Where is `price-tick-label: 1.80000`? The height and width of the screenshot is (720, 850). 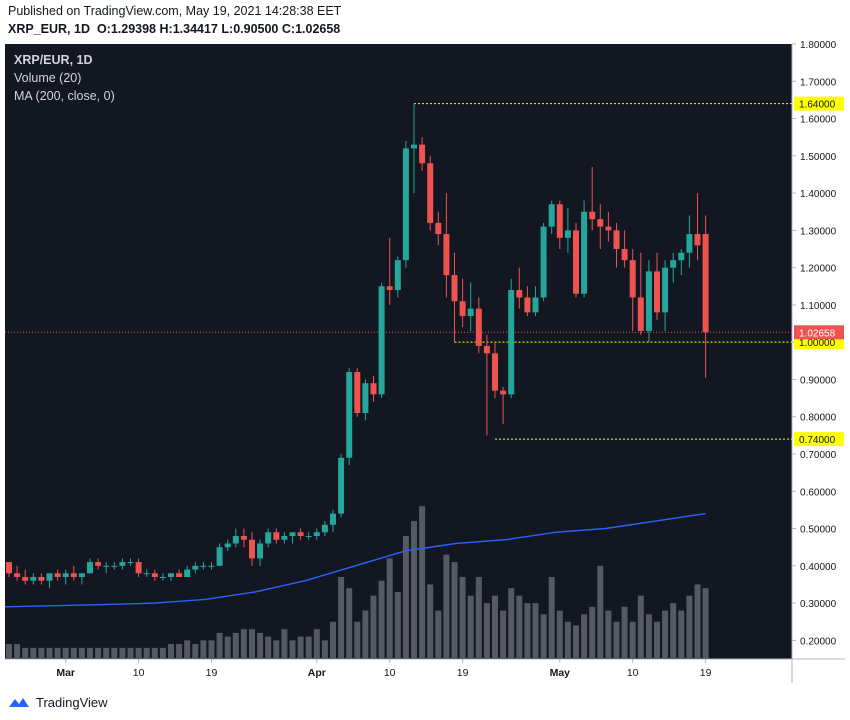 price-tick-label: 1.80000 is located at coordinates (818, 45).